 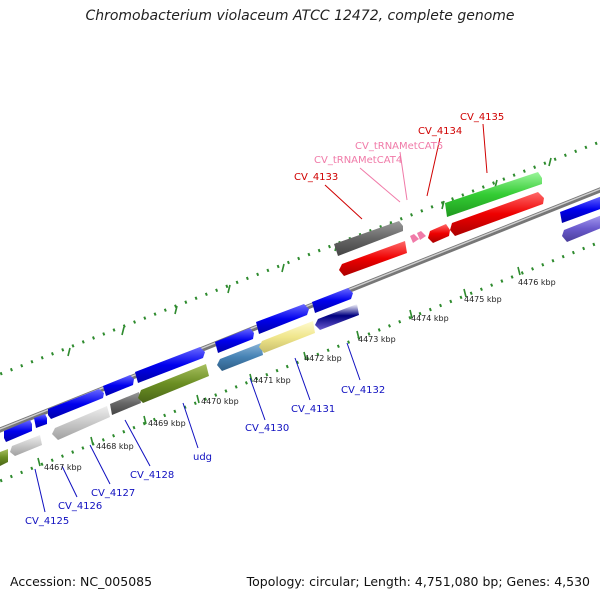 I want to click on scale-label: 4467 kbp, so click(x=63, y=467).